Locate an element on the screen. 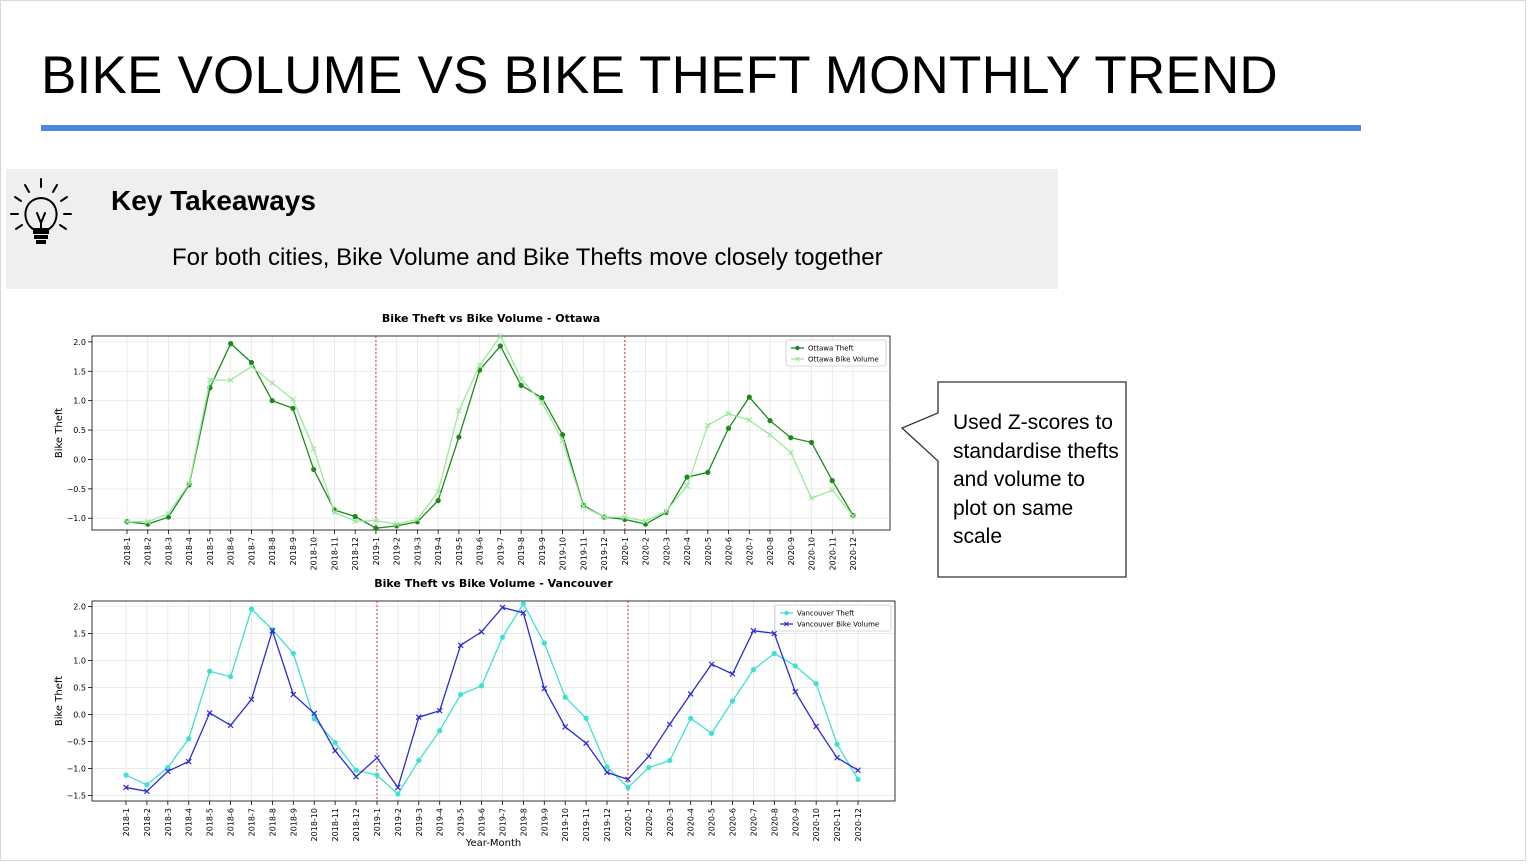 The image size is (1528, 864). x-tick-label: 2020-8 is located at coordinates (770, 551).